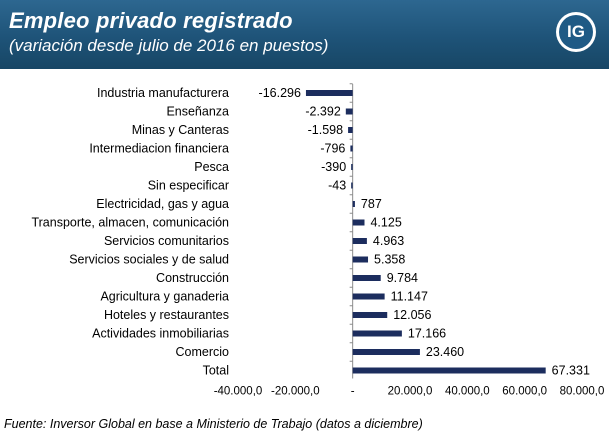 This screenshot has width=609, height=442. Describe the element at coordinates (325, 130) in the screenshot. I see `data-label: -1.598` at that location.